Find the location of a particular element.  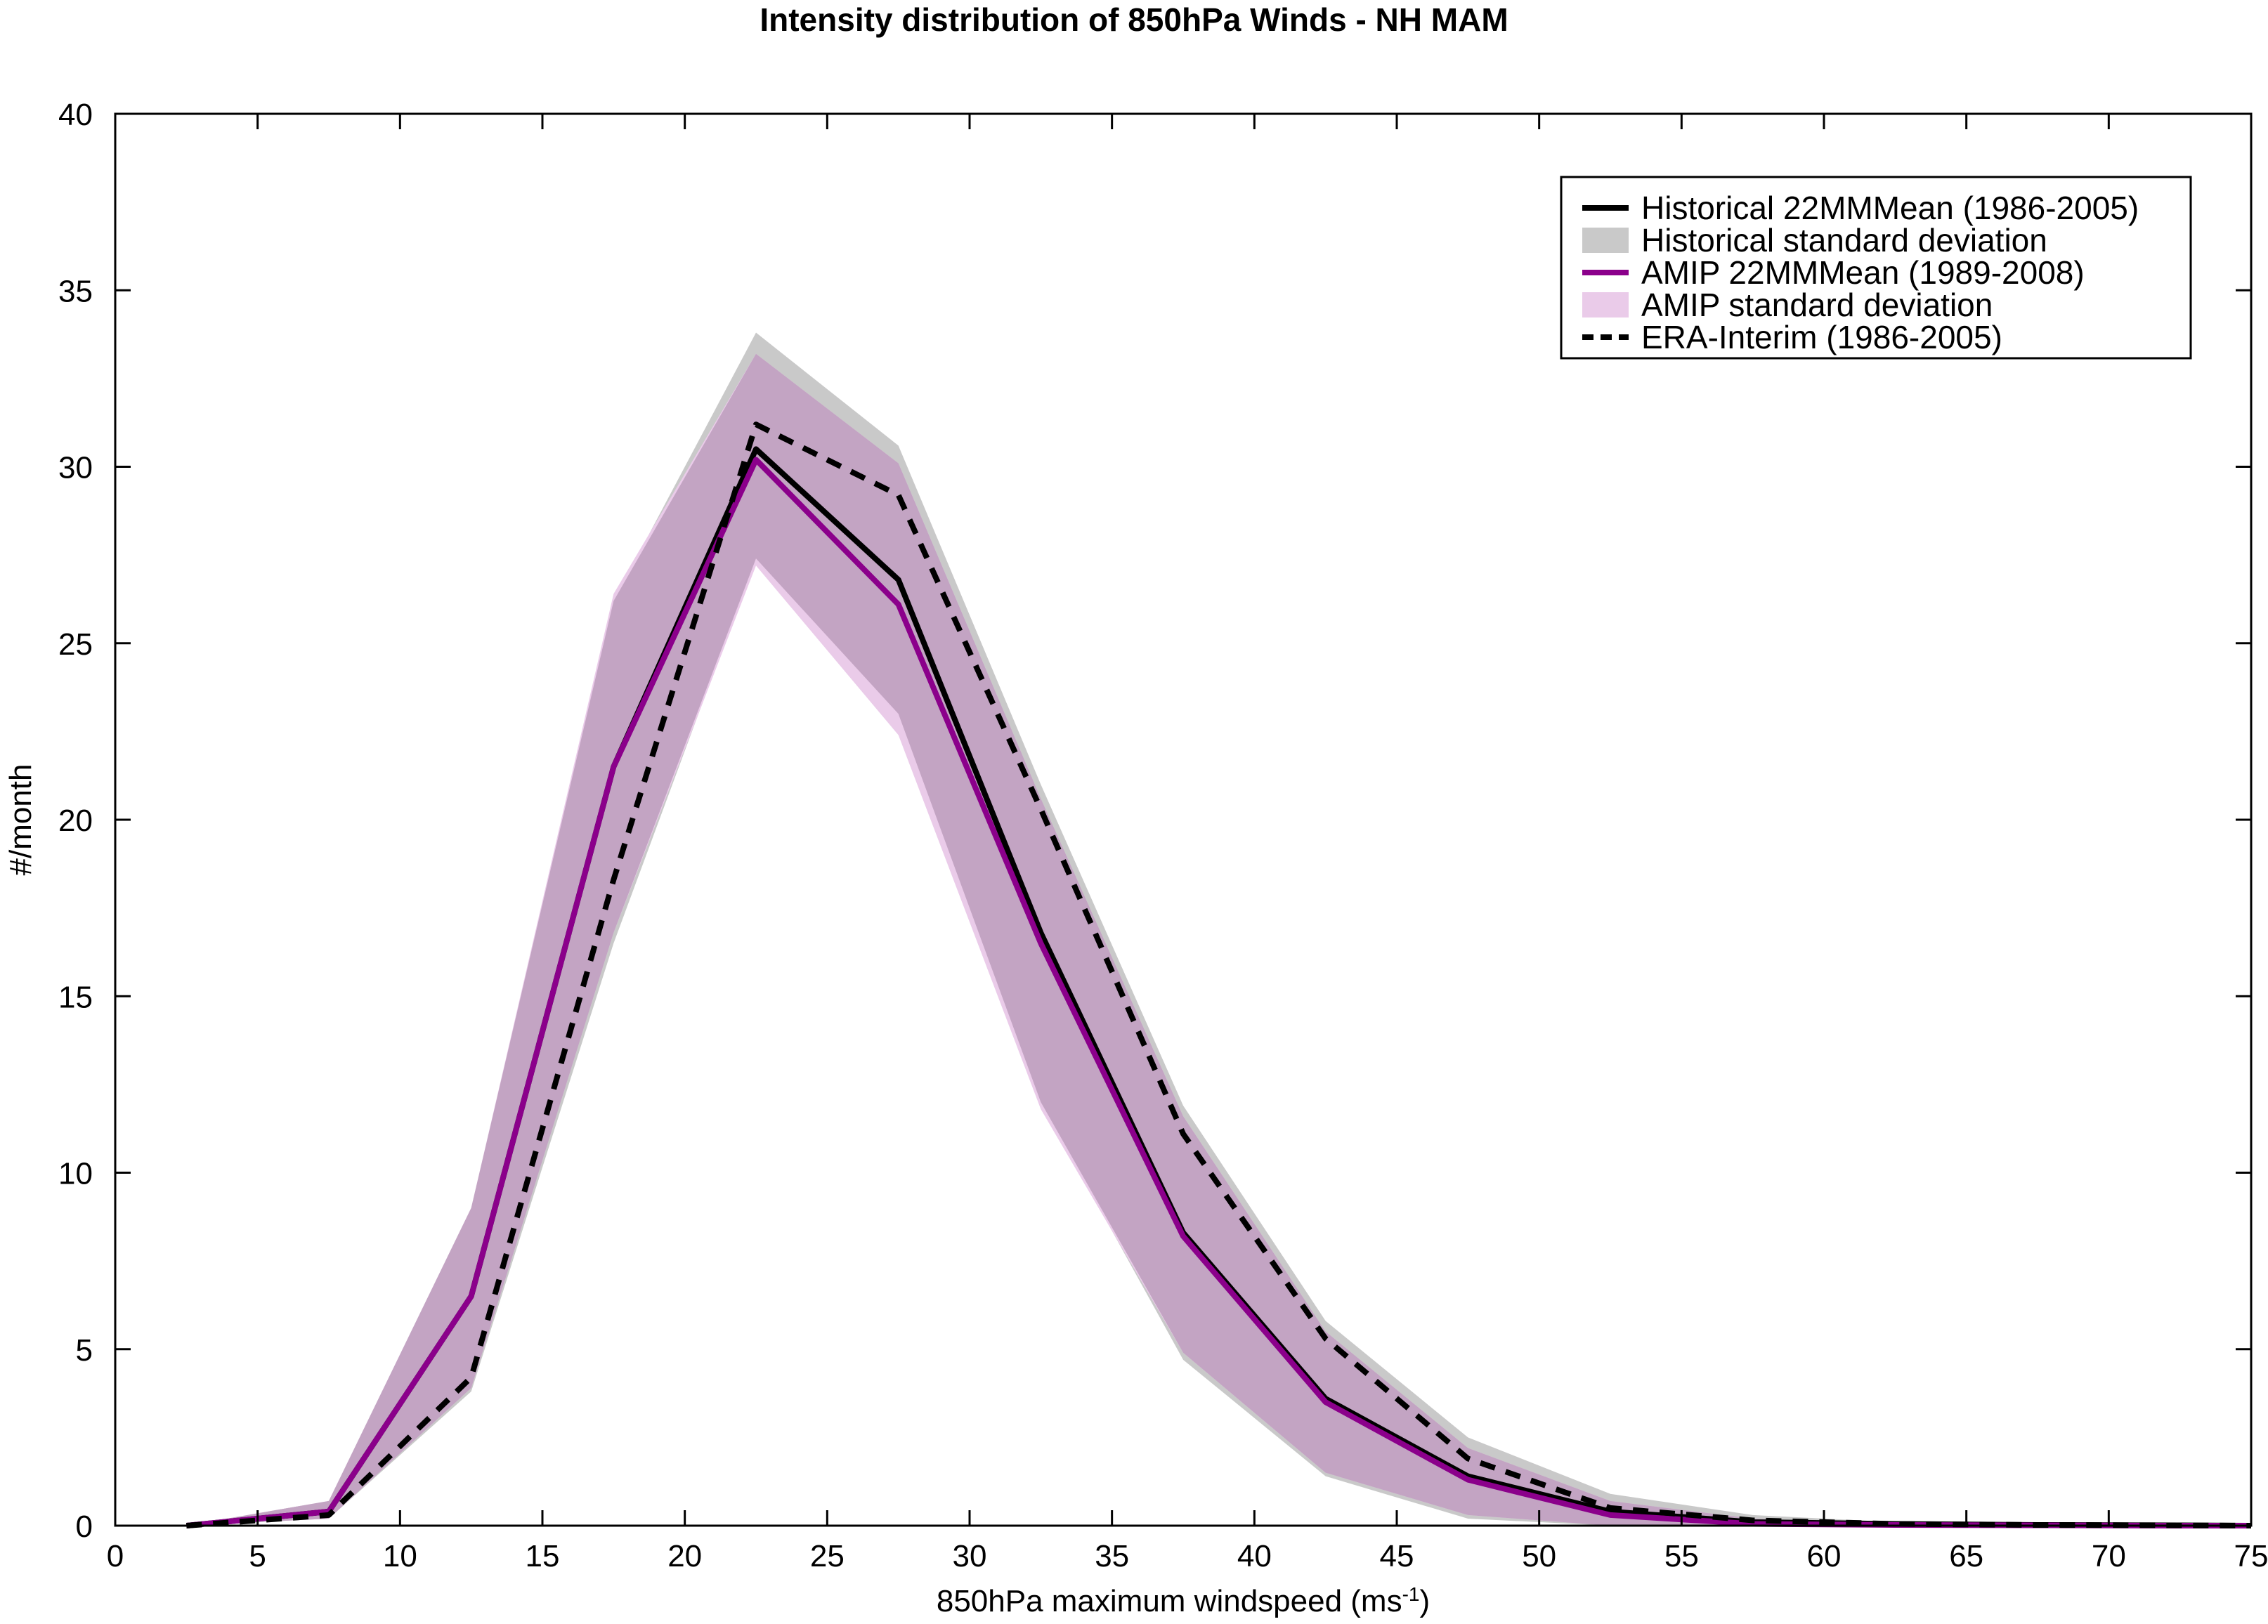

amip-22mmmean-1989-2008-legend-label: AMIP 22MMMean (1989-2008) is located at coordinates (1863, 272).